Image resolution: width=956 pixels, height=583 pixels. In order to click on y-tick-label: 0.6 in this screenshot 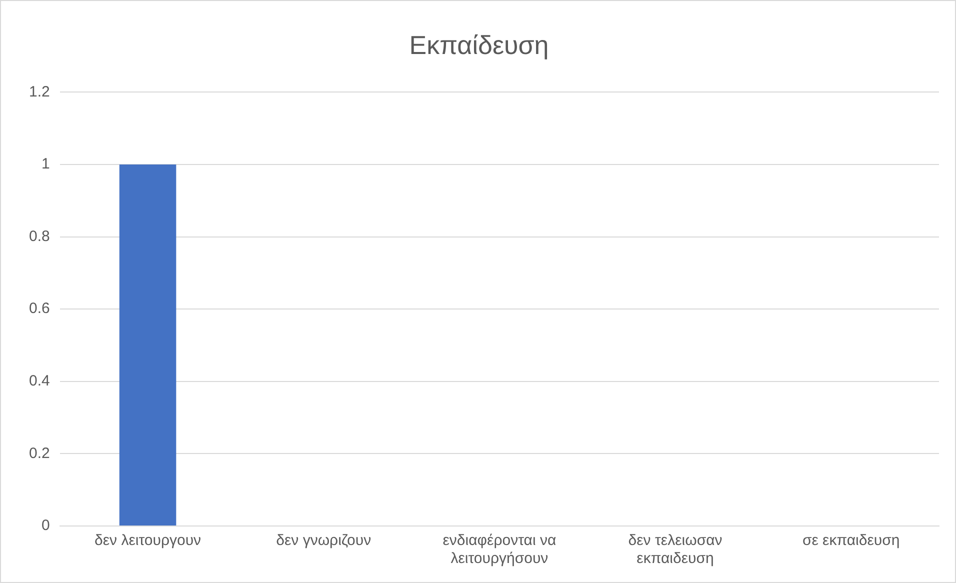, I will do `click(39, 309)`.